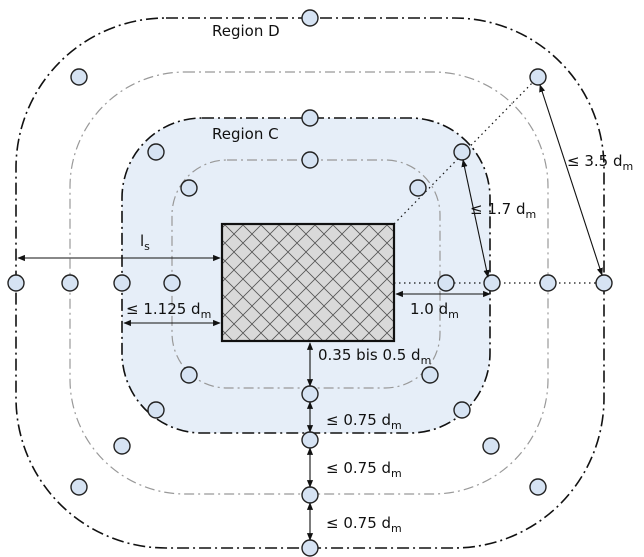  I want to click on label-1125: ≤ 1.125 dm, so click(168, 310).